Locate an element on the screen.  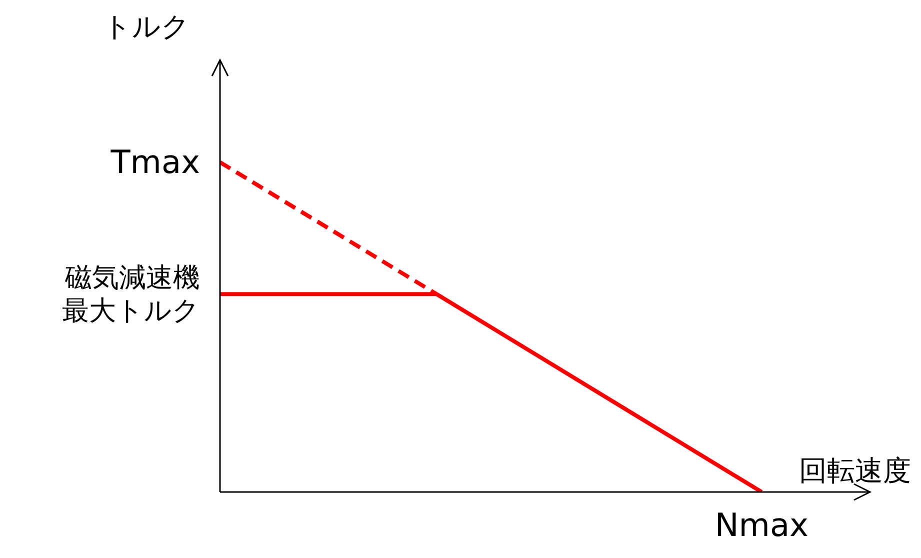
annotation: Nmax is located at coordinates (761, 525).